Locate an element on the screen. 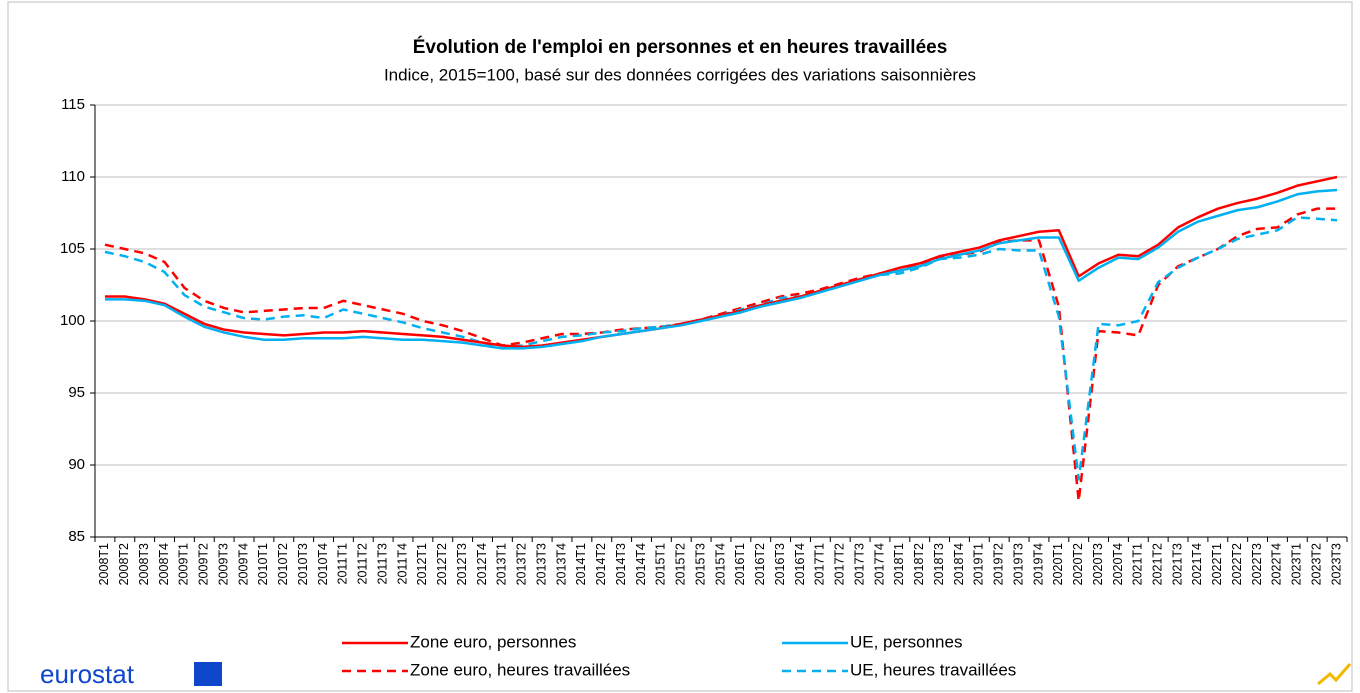 The width and height of the screenshot is (1360, 693). legend-label: Zone euro, heures travaillées is located at coordinates (520, 669).